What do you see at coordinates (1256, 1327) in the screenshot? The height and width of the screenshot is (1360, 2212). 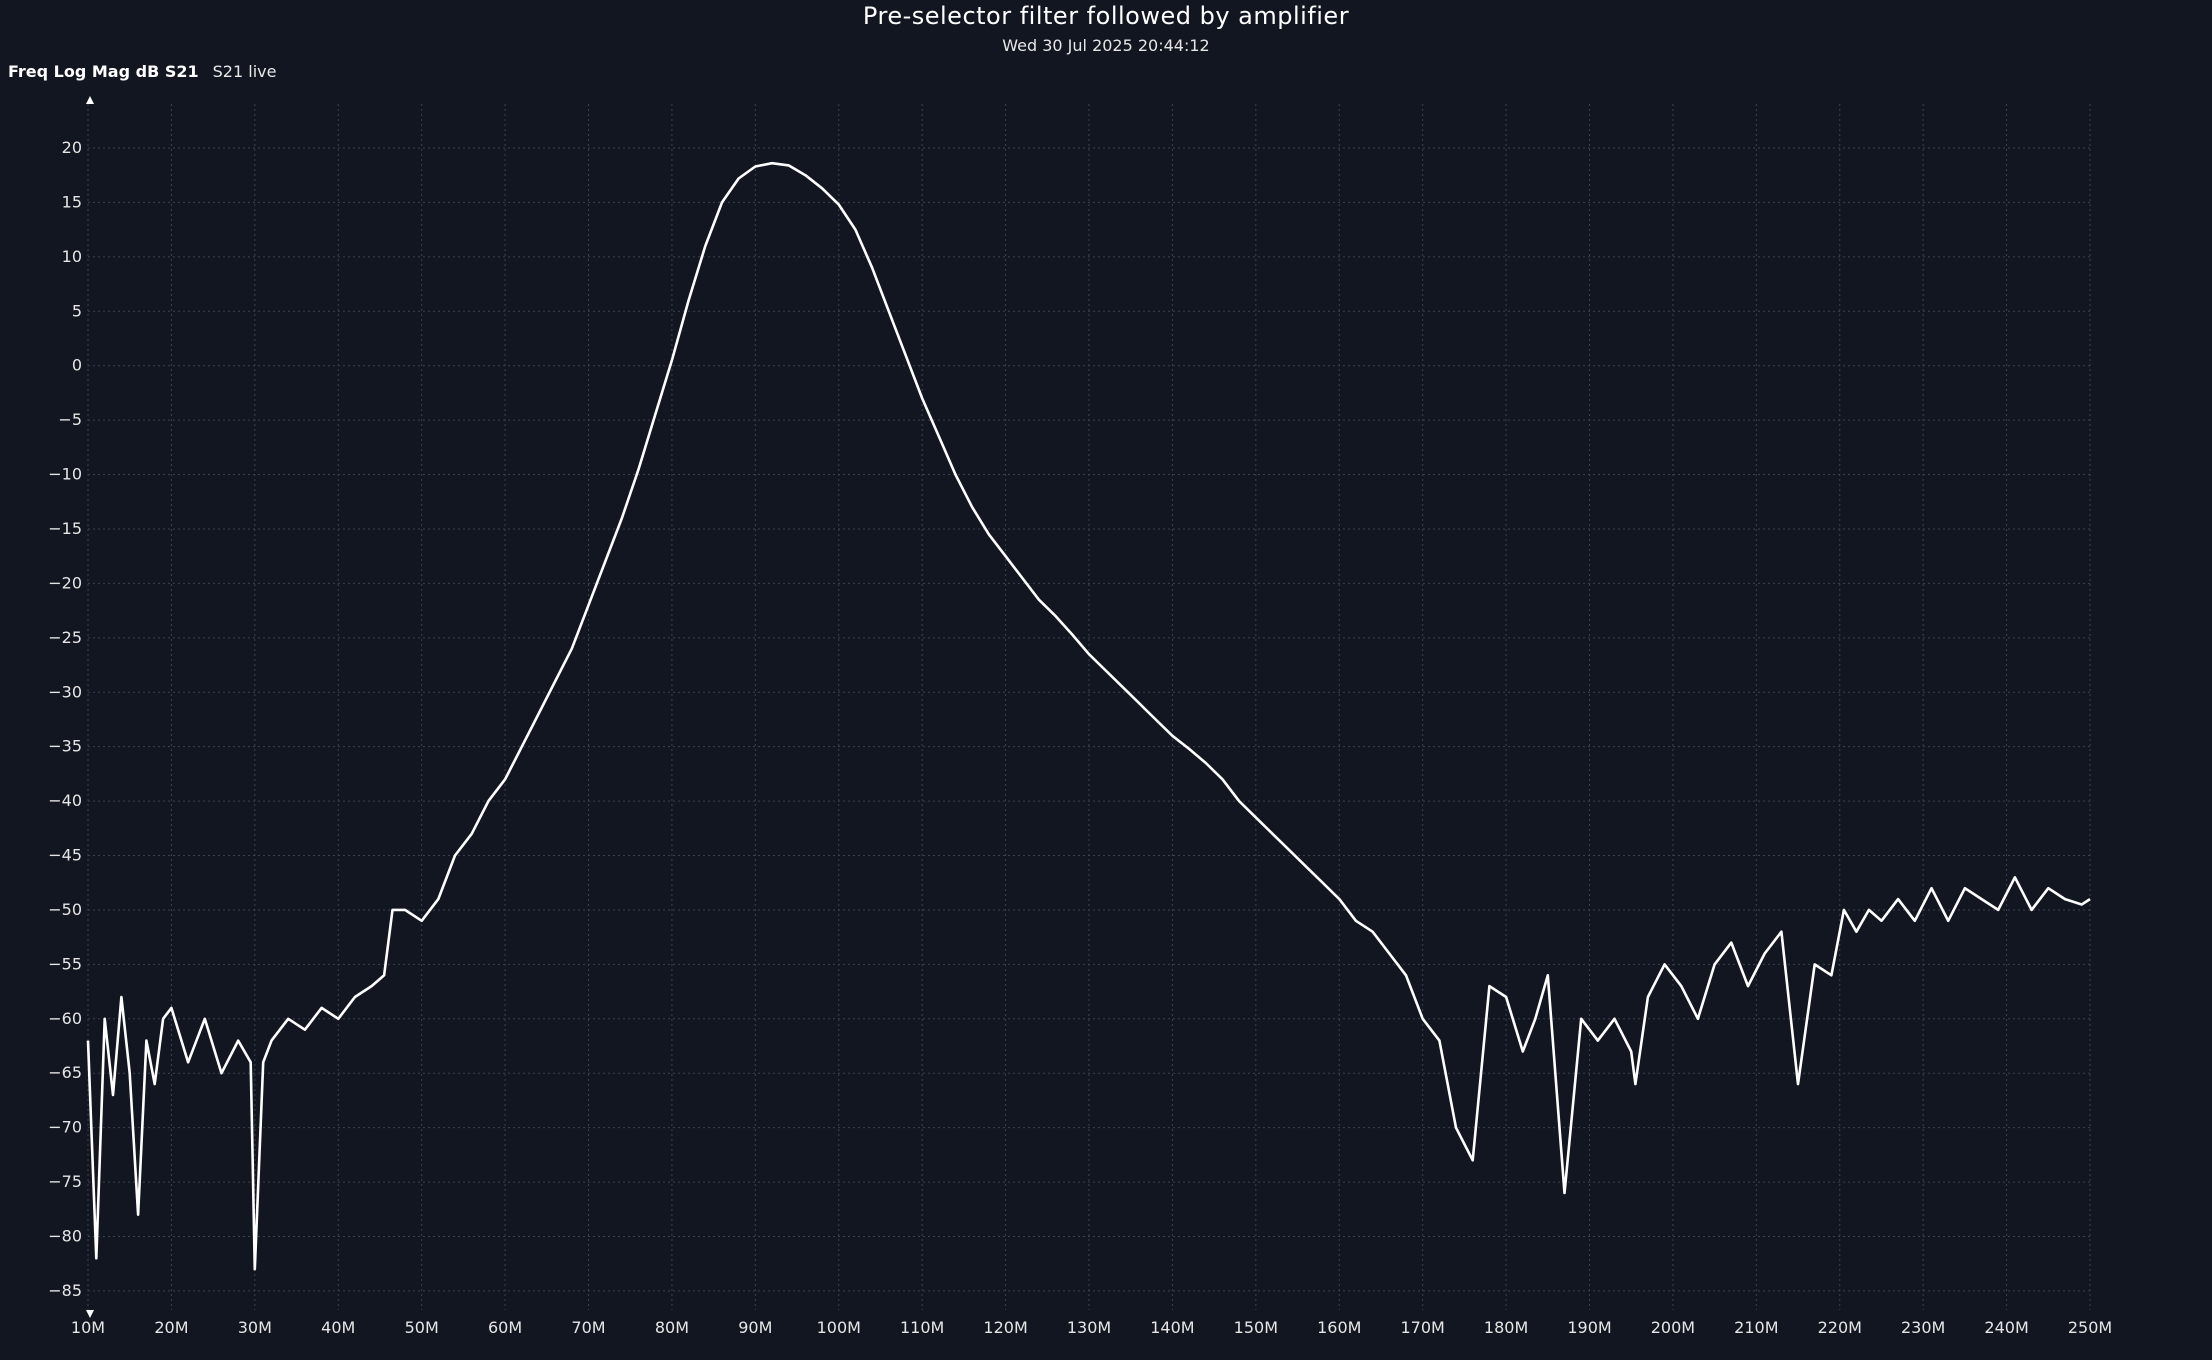 I see `x-tick-label: 150M` at bounding box center [1256, 1327].